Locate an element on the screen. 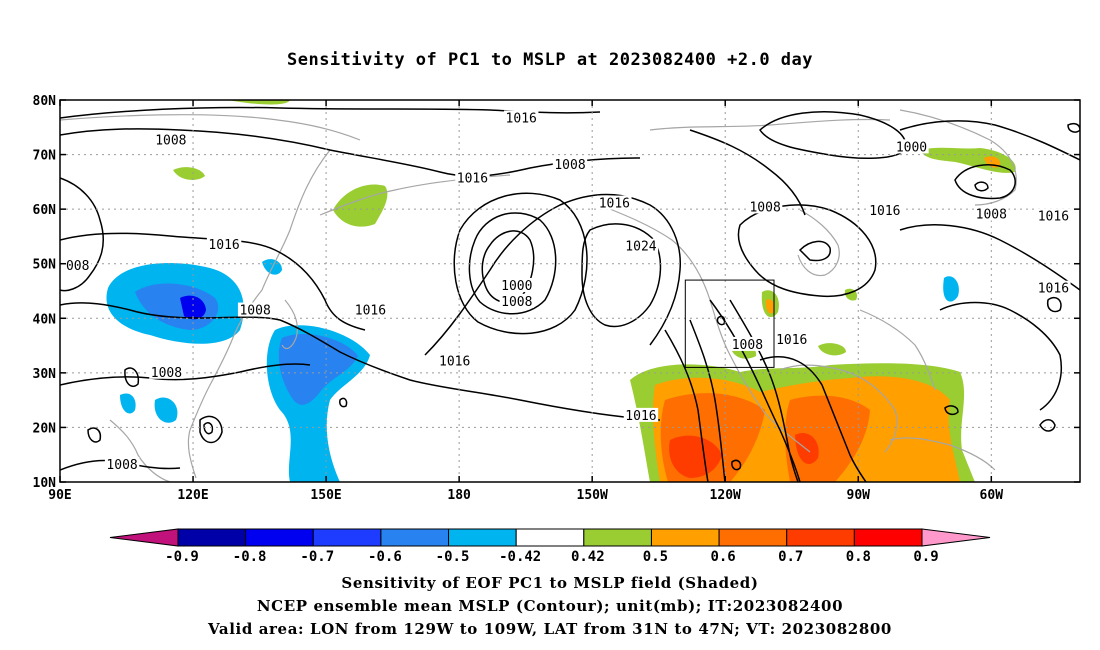 Image resolution: width=1100 pixels, height=650 pixels. contour-label-text: 1024 is located at coordinates (640, 247).